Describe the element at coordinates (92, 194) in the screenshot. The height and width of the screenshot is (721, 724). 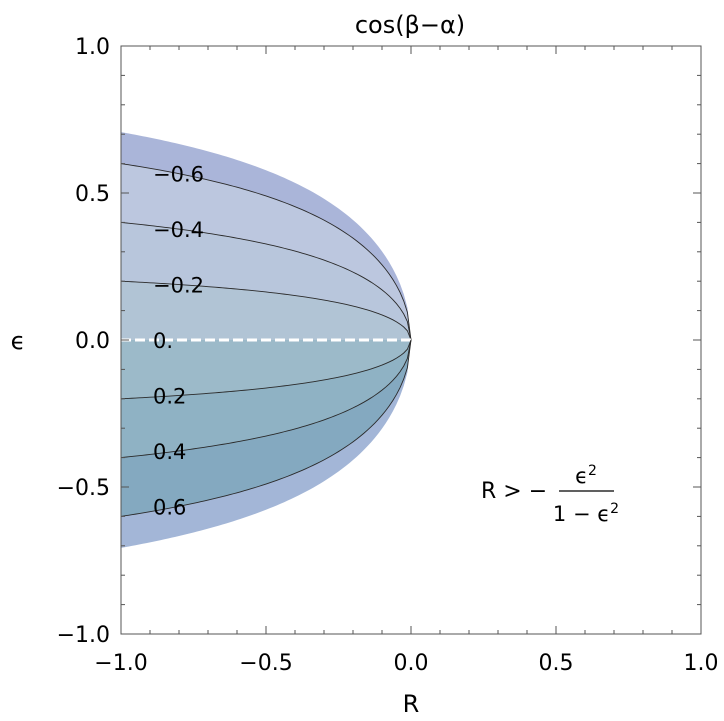
I see `y-tick-label: 0.5` at that location.